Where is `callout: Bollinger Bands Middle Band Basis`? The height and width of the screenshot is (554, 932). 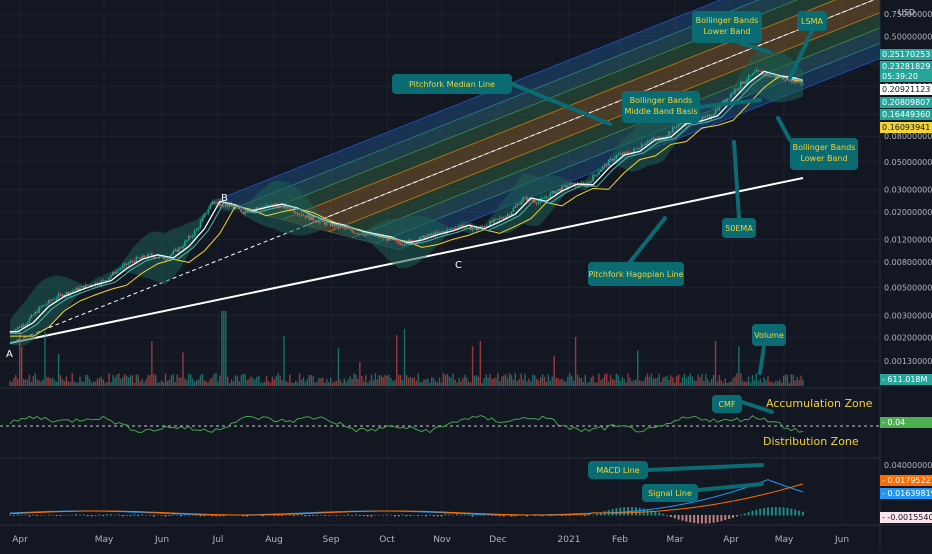
callout: Bollinger Bands Middle Band Basis is located at coordinates (692, 107).